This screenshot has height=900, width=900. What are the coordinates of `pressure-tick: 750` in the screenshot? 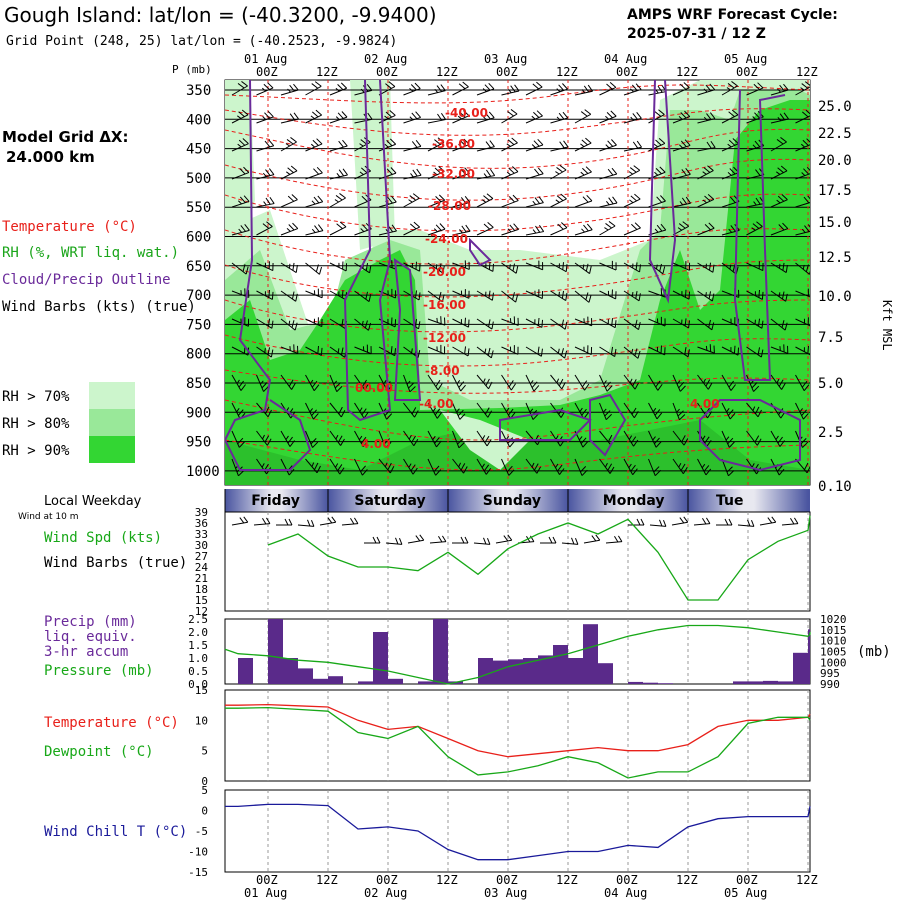 It's located at (198, 325).